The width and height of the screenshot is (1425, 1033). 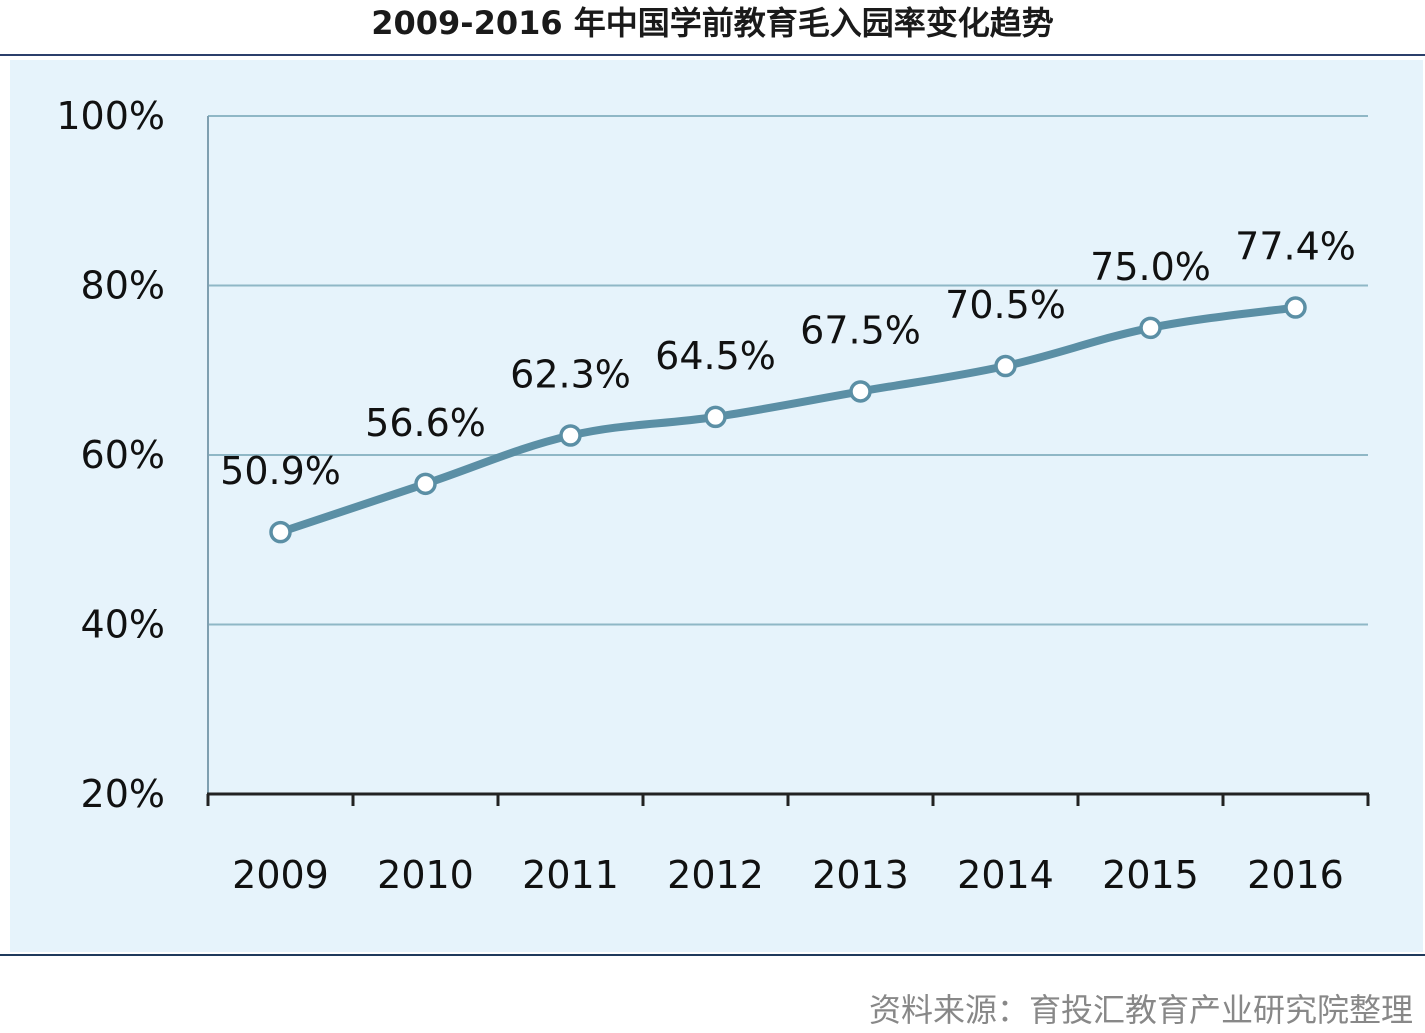 I want to click on data-point-2010, so click(x=425, y=484).